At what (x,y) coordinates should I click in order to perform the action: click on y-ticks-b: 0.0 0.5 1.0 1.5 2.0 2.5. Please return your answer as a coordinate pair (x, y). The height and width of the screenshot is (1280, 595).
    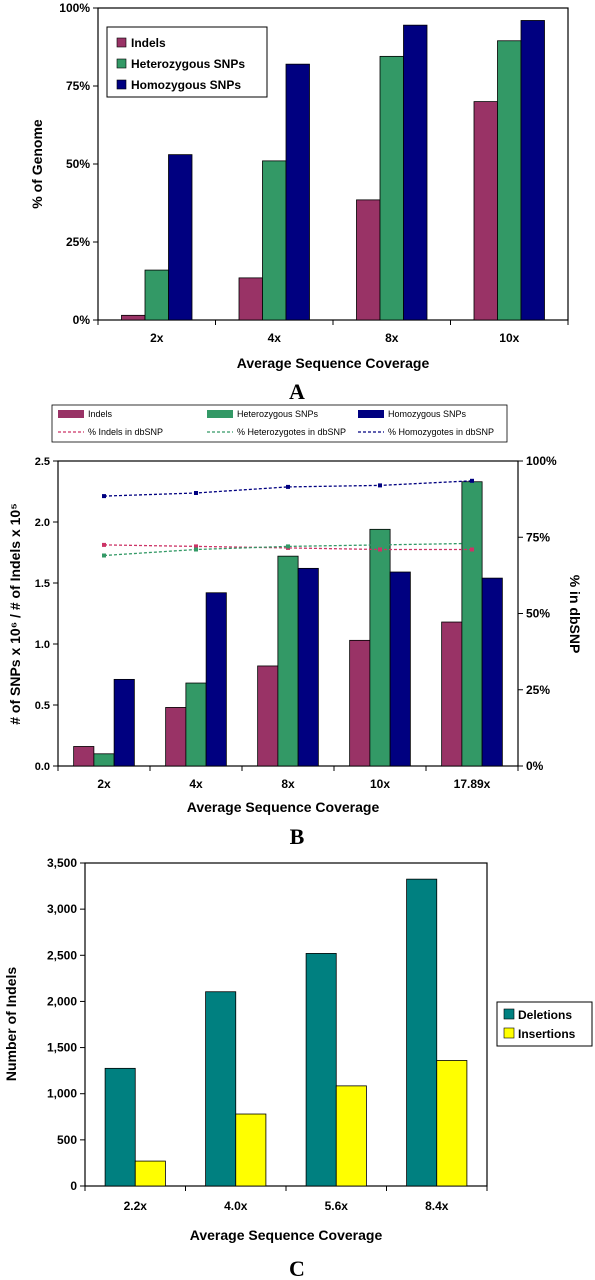
    Looking at the image, I should click on (46, 614).